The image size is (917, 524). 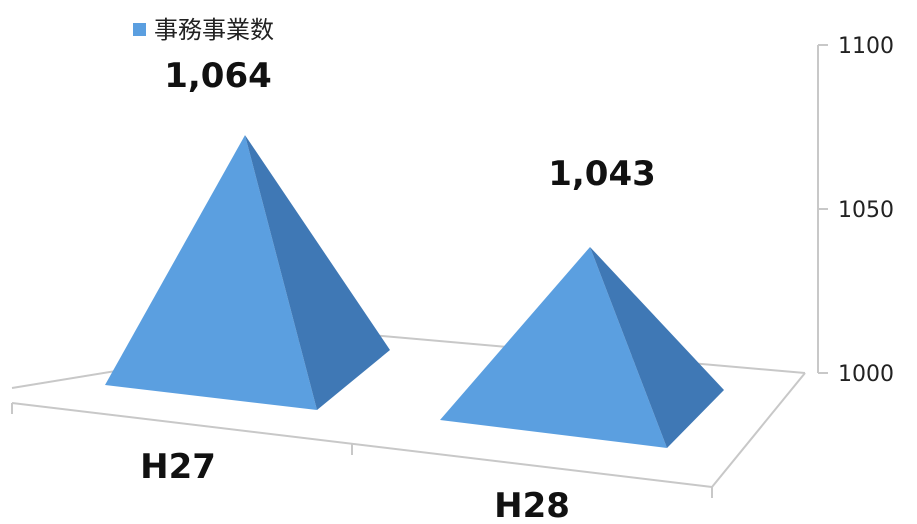 I want to click on y-tick-label: 1100, so click(x=866, y=46).